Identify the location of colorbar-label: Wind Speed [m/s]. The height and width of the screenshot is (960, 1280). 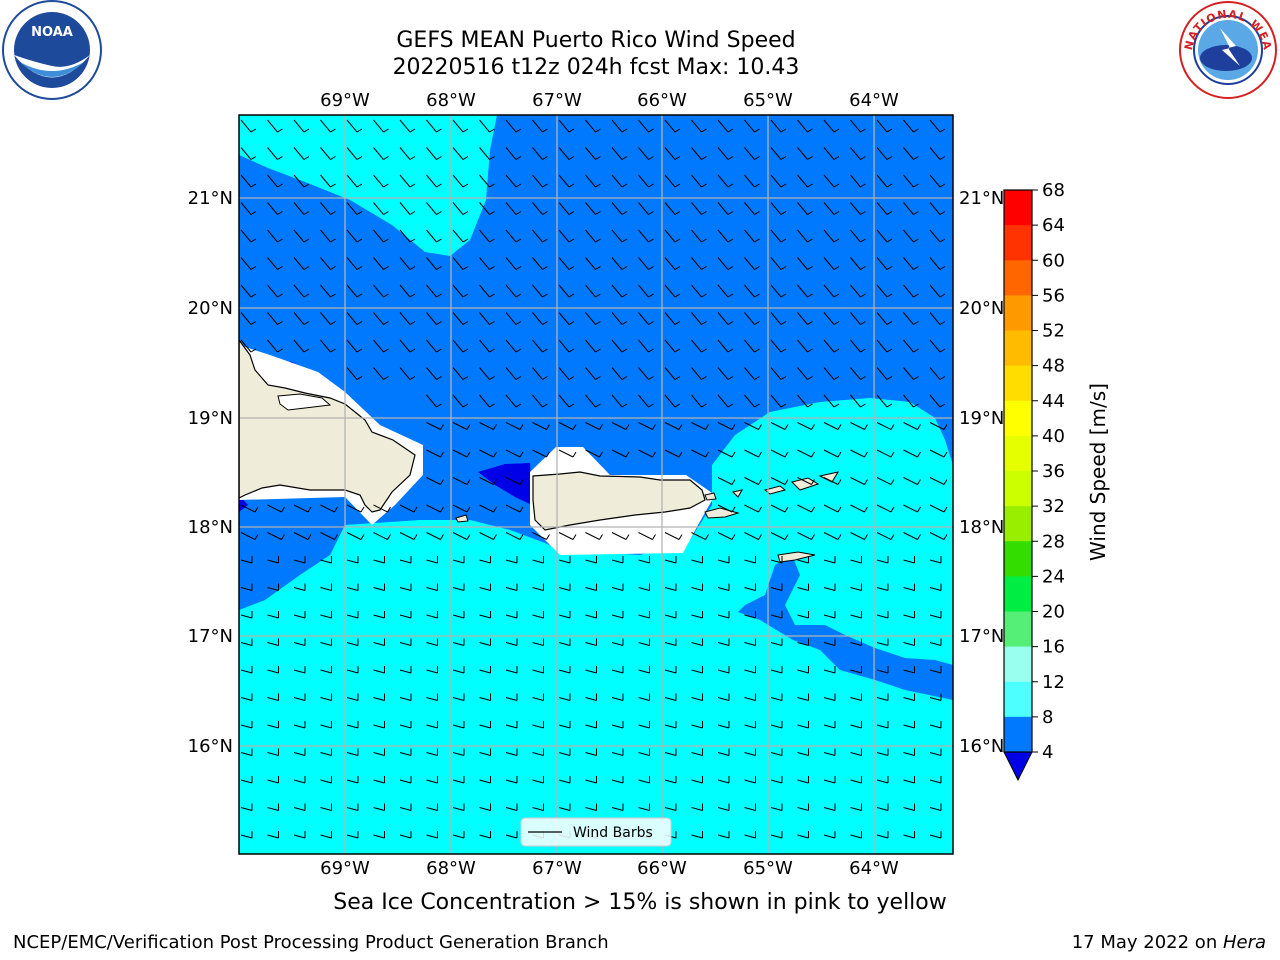
(1098, 472).